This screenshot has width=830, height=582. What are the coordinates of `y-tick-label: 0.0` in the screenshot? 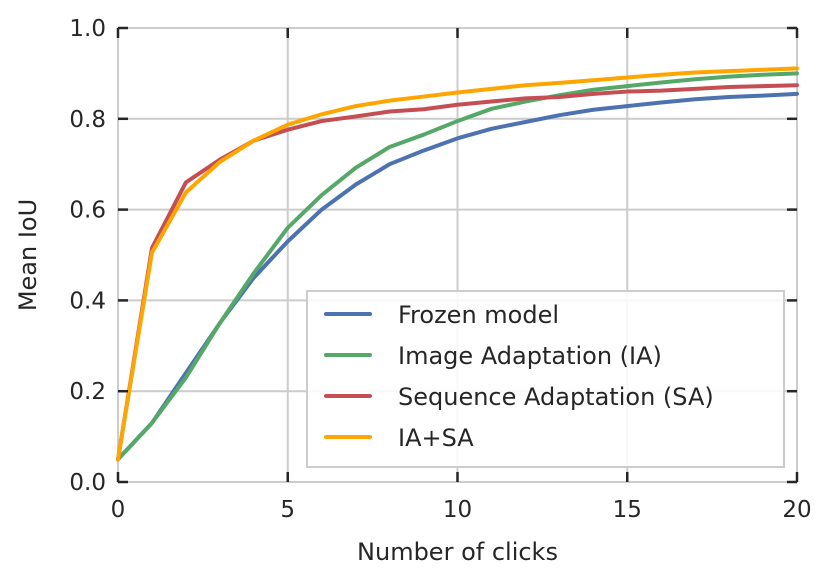 It's located at (87, 483).